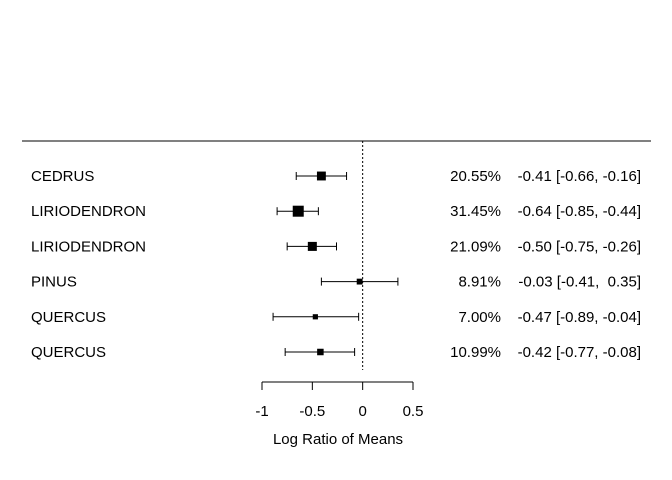  Describe the element at coordinates (579, 317) in the screenshot. I see `ci-text: -0.47 [-0.89, -0.04]` at that location.